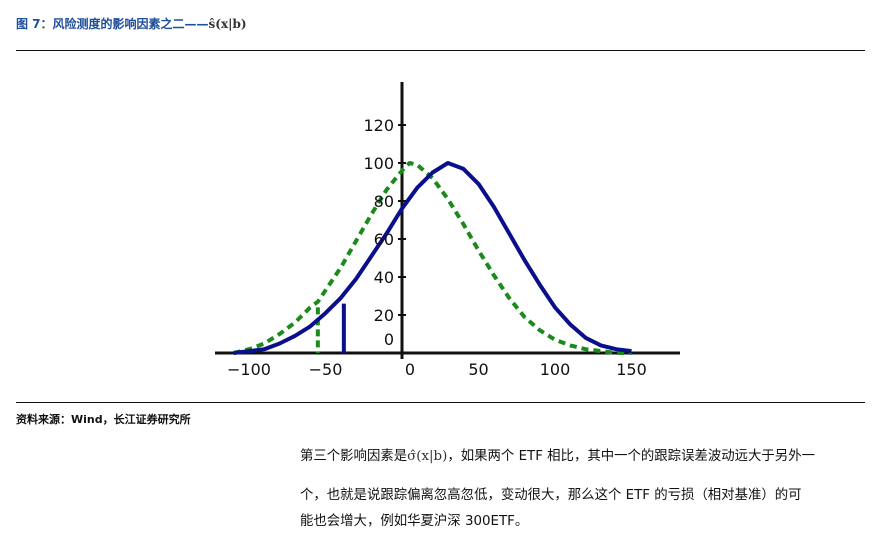  Describe the element at coordinates (384, 277) in the screenshot. I see `y-tick-label: 40` at that location.